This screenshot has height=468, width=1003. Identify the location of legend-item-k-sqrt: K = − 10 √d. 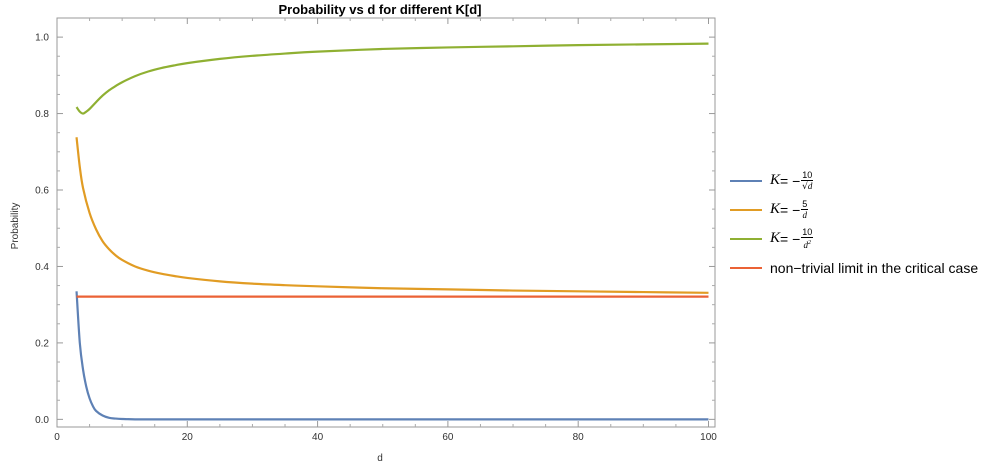
(865, 180).